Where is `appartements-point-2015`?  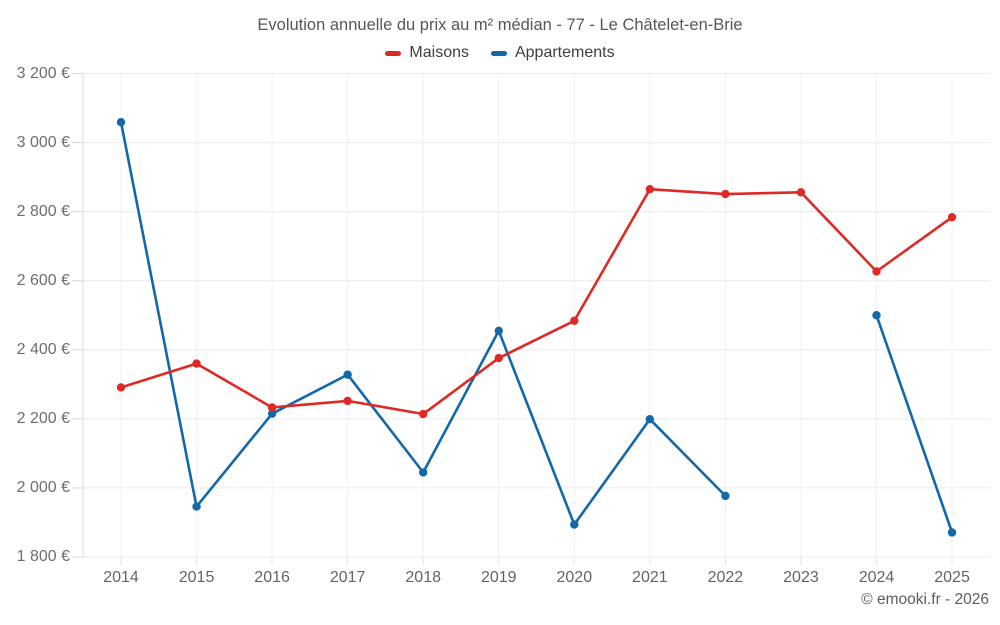
appartements-point-2015 is located at coordinates (196, 506).